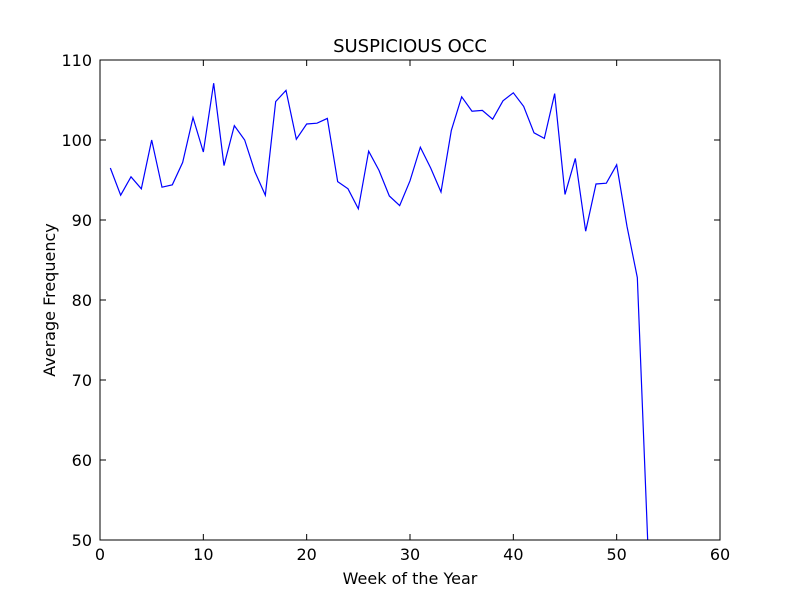  Describe the element at coordinates (76, 140) in the screenshot. I see `y-tick-label: 100` at that location.